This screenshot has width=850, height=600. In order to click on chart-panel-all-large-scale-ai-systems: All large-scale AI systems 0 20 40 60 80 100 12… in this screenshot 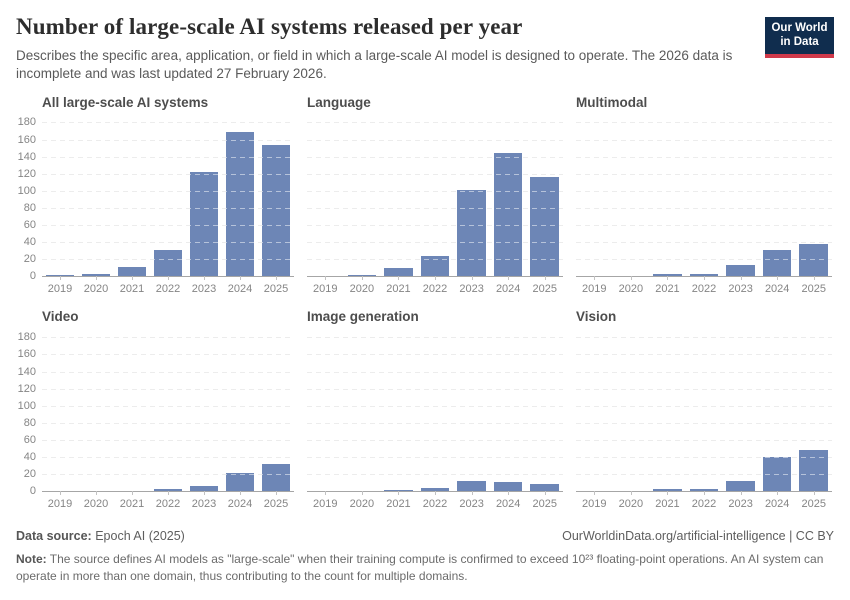, I will do `click(155, 195)`.